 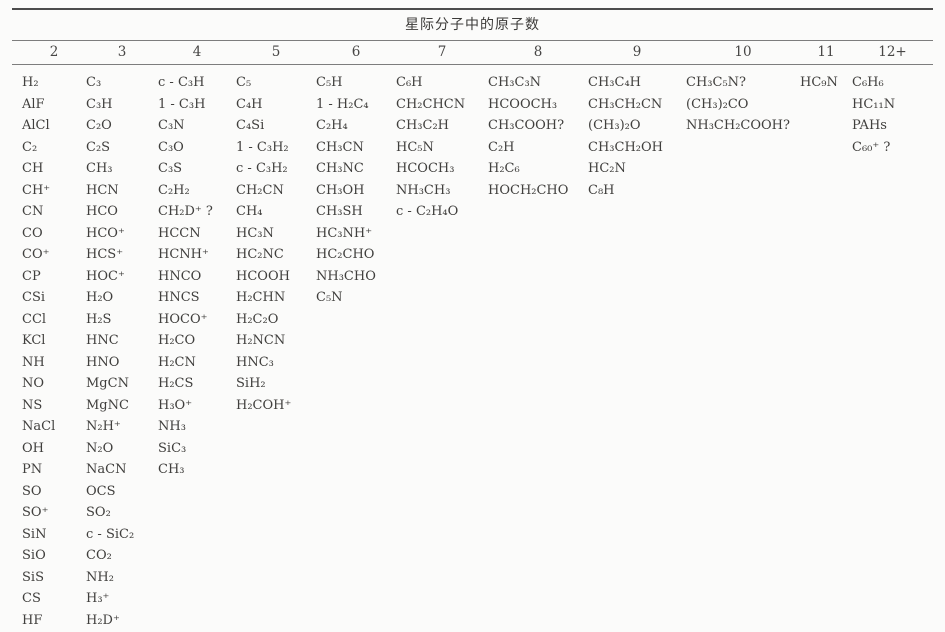 I want to click on molecule-cell: CH₃CN, so click(x=340, y=147).